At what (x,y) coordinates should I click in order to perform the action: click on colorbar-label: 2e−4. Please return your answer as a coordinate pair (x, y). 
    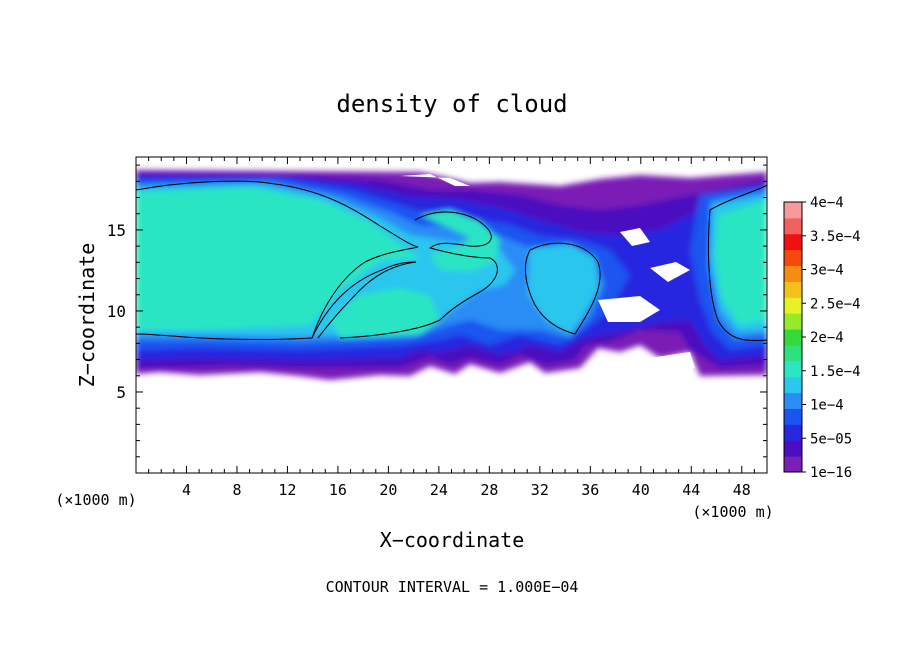
    Looking at the image, I should click on (827, 338).